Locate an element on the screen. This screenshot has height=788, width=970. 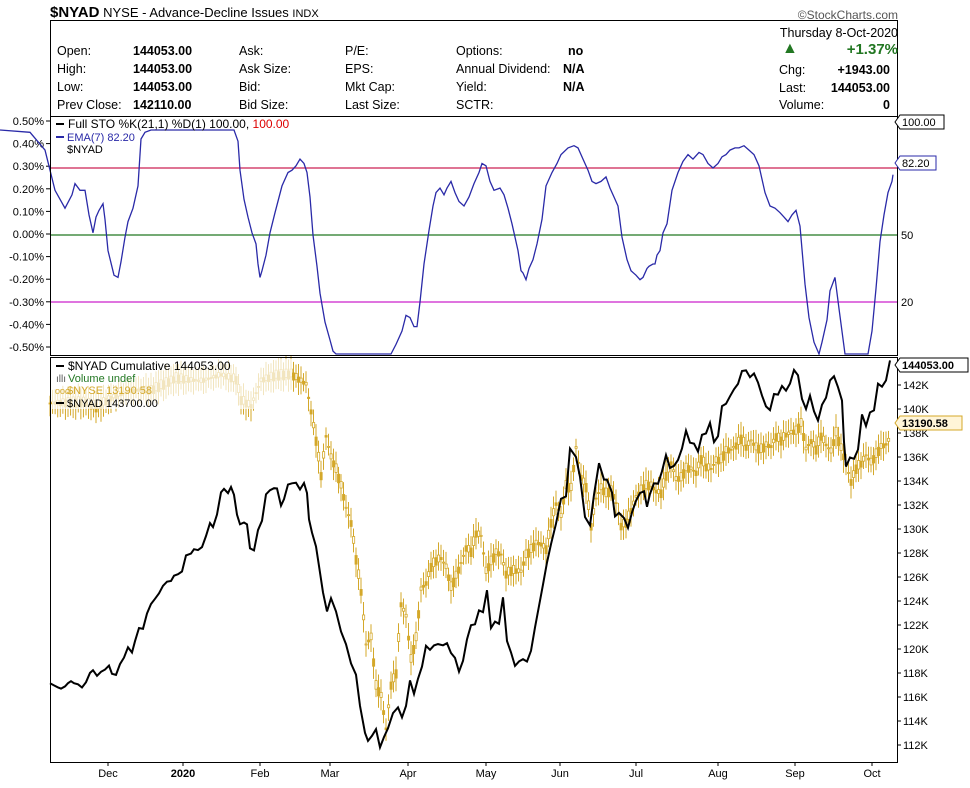
last-size-label: Last Size: is located at coordinates (372, 105).